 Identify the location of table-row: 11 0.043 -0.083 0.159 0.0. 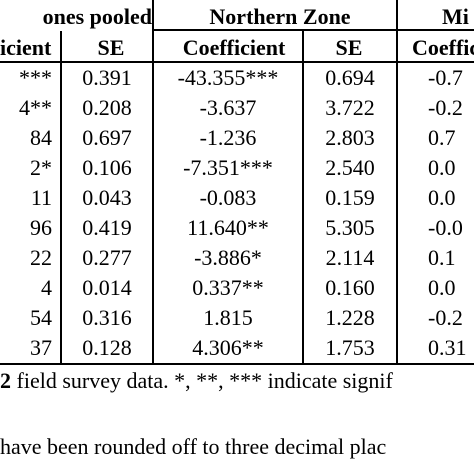
(237, 198).